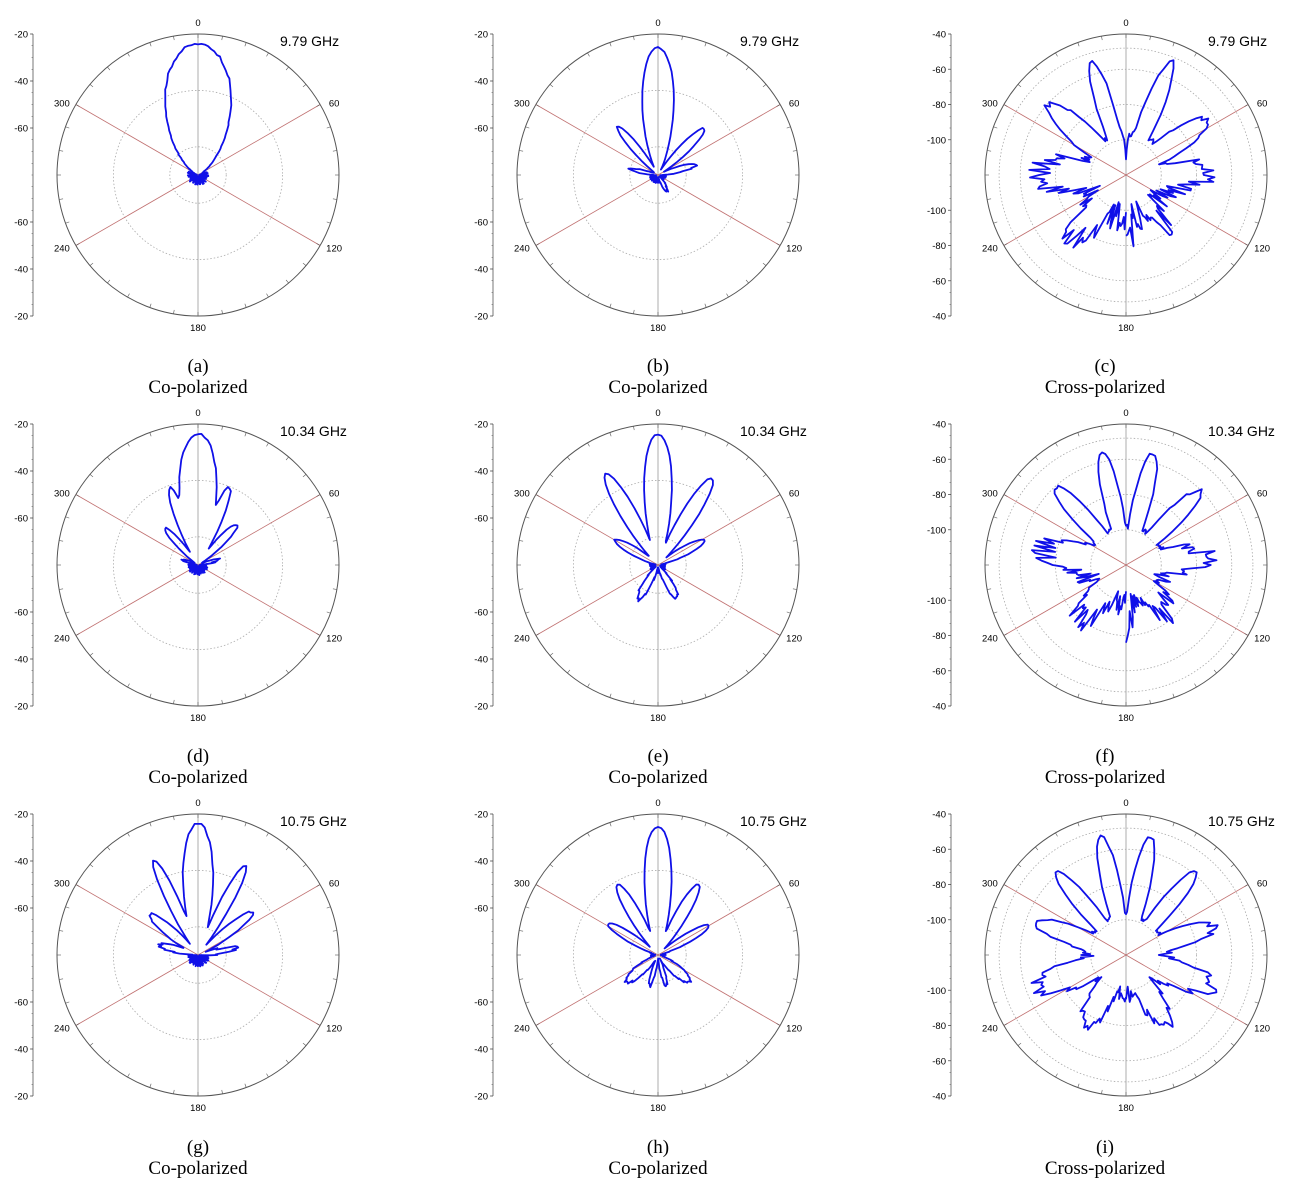  What do you see at coordinates (481, 425) in the screenshot?
I see `radial-scale-label: -20` at bounding box center [481, 425].